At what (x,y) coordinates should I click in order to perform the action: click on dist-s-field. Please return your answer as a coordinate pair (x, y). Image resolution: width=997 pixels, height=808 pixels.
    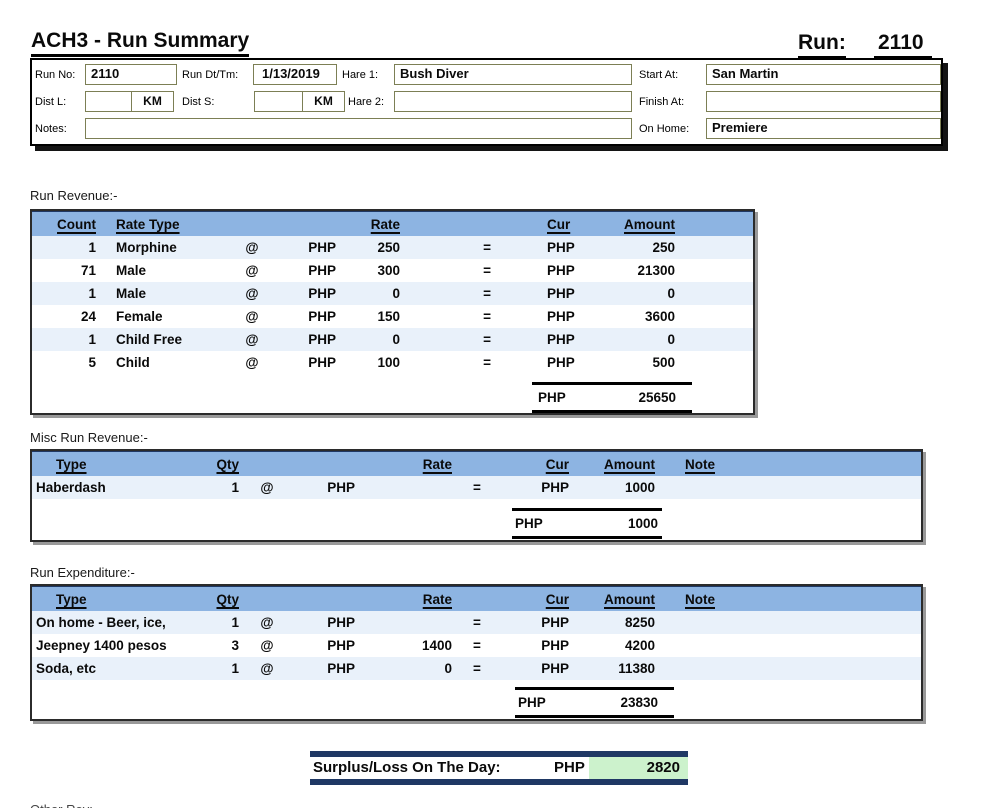
    Looking at the image, I should click on (278, 101).